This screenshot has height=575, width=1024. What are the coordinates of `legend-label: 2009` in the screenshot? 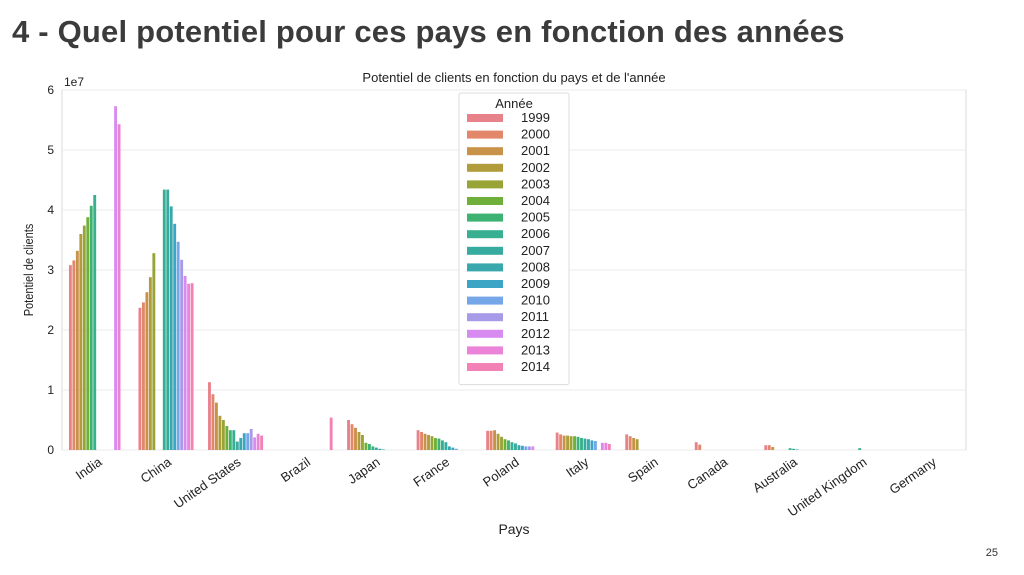 It's located at (535, 283).